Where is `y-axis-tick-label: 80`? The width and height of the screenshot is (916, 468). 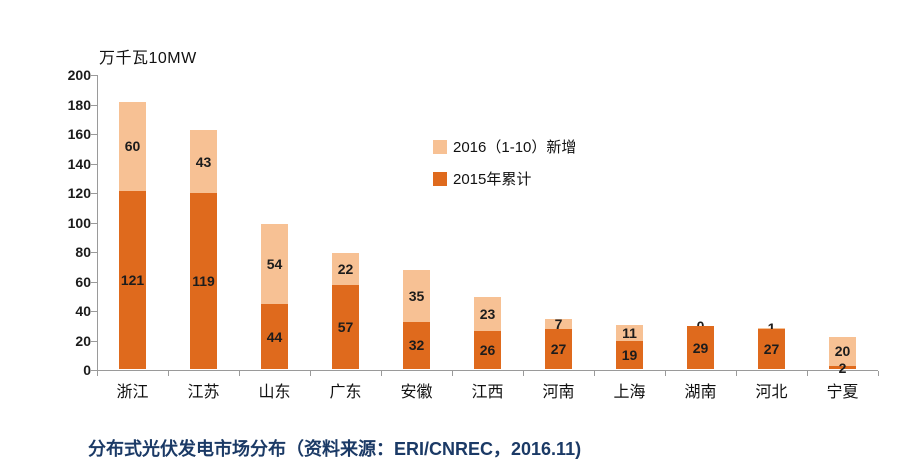 y-axis-tick-label: 80 is located at coordinates (83, 252).